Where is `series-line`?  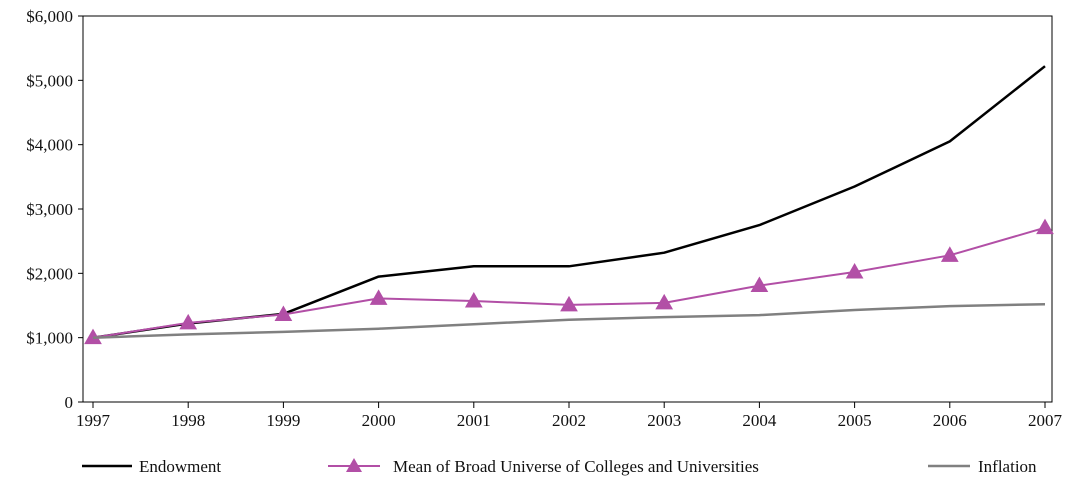 series-line is located at coordinates (569, 320).